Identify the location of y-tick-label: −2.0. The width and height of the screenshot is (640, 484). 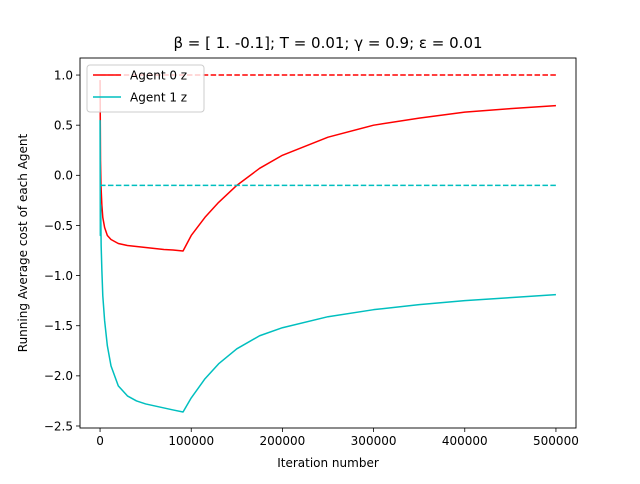
(58, 376).